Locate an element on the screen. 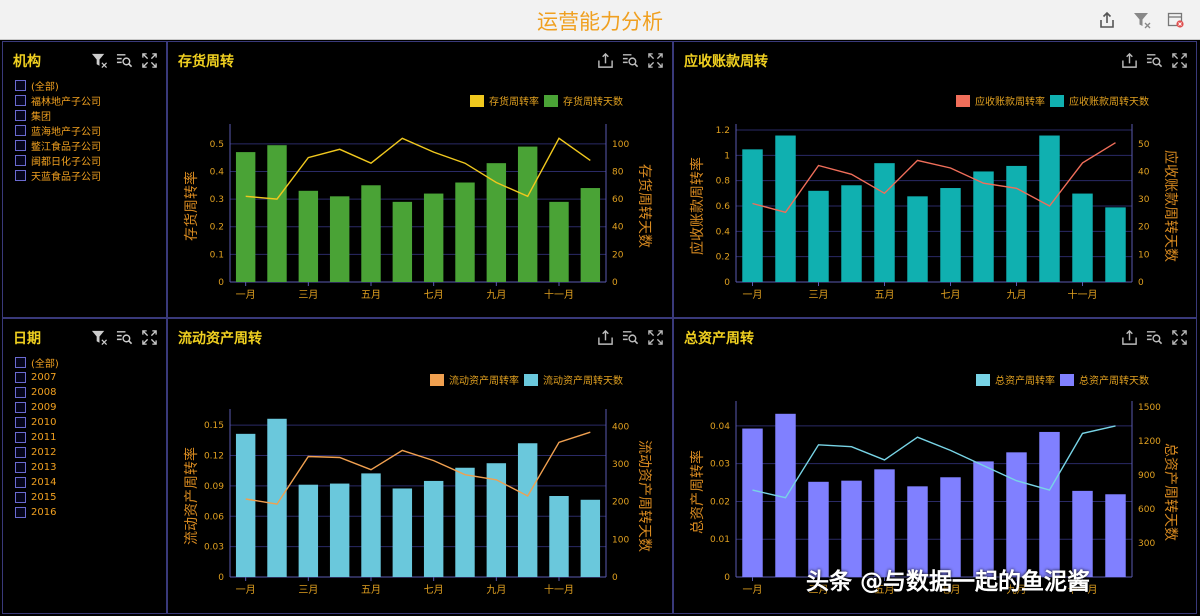  filter-option: 2015 is located at coordinates (37, 497).